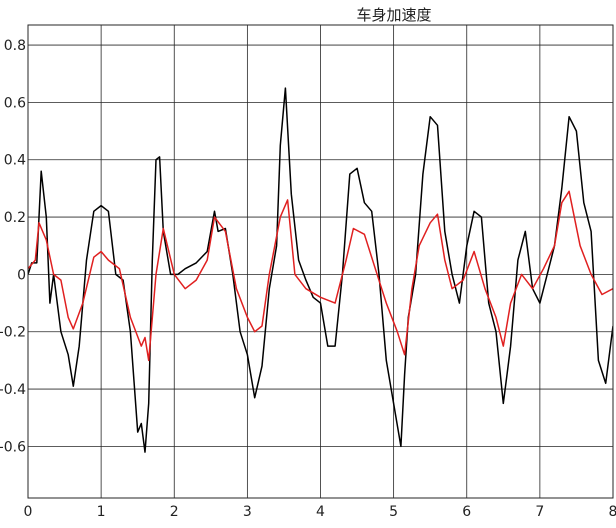 This screenshot has height=528, width=616. I want to click on x-tick-label: 3, so click(247, 512).